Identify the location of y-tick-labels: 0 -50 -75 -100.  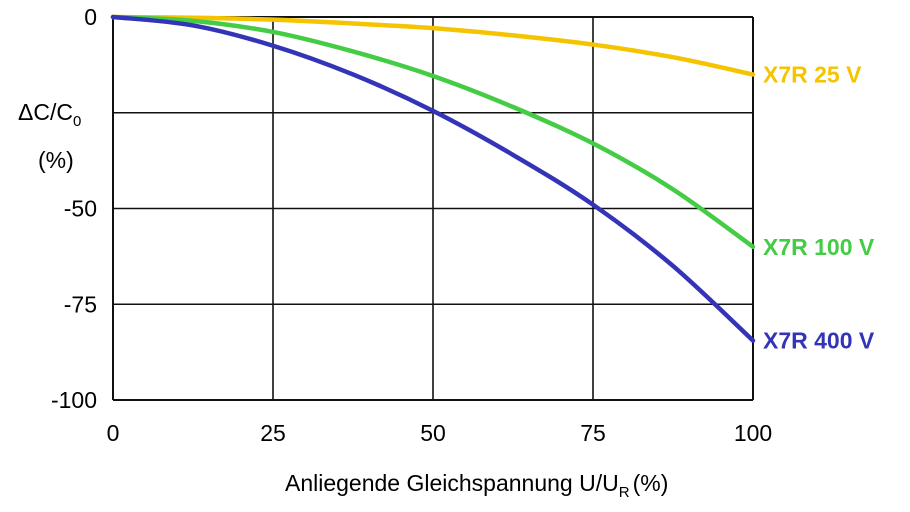
(74, 208).